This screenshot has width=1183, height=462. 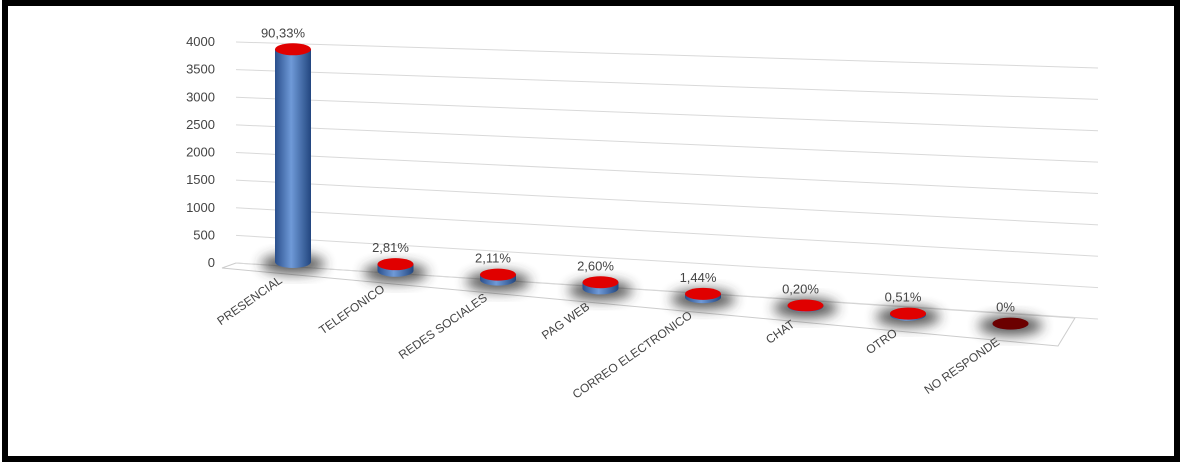 What do you see at coordinates (351, 309) in the screenshot?
I see `x-tick-label: TELEFONICO` at bounding box center [351, 309].